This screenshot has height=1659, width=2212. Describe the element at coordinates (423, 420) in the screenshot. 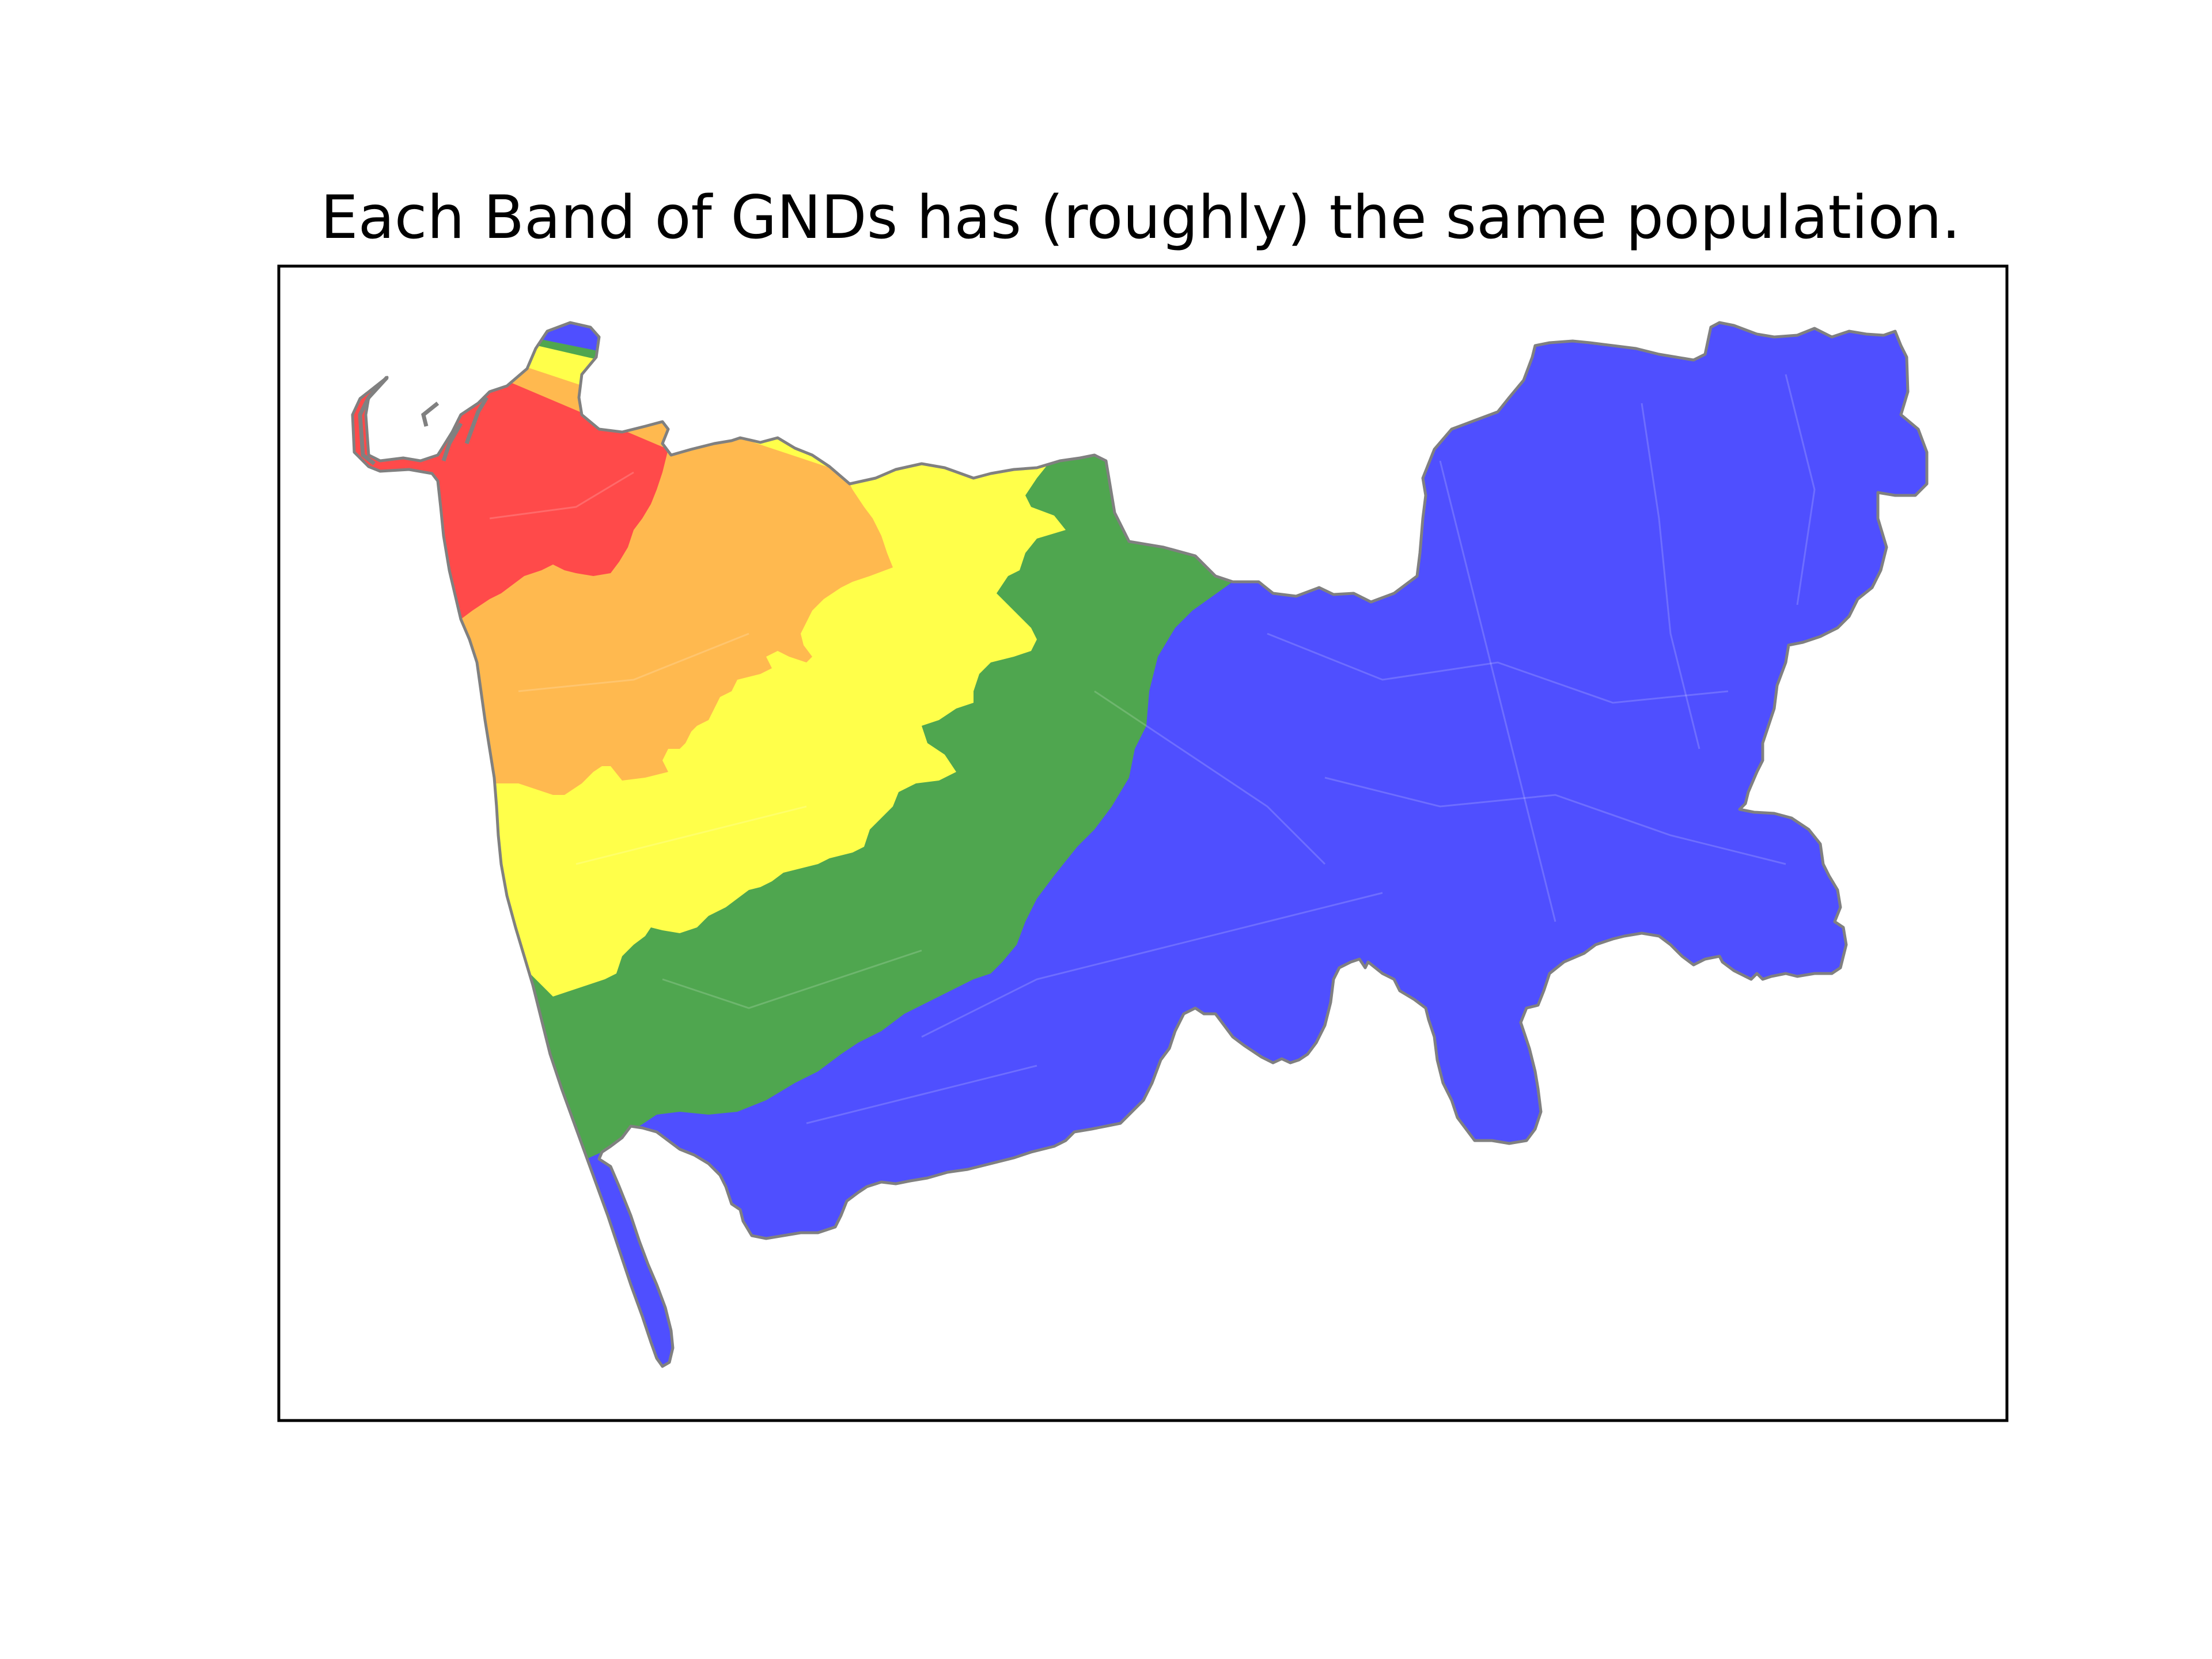

I see `harbour-breakwaters` at that location.